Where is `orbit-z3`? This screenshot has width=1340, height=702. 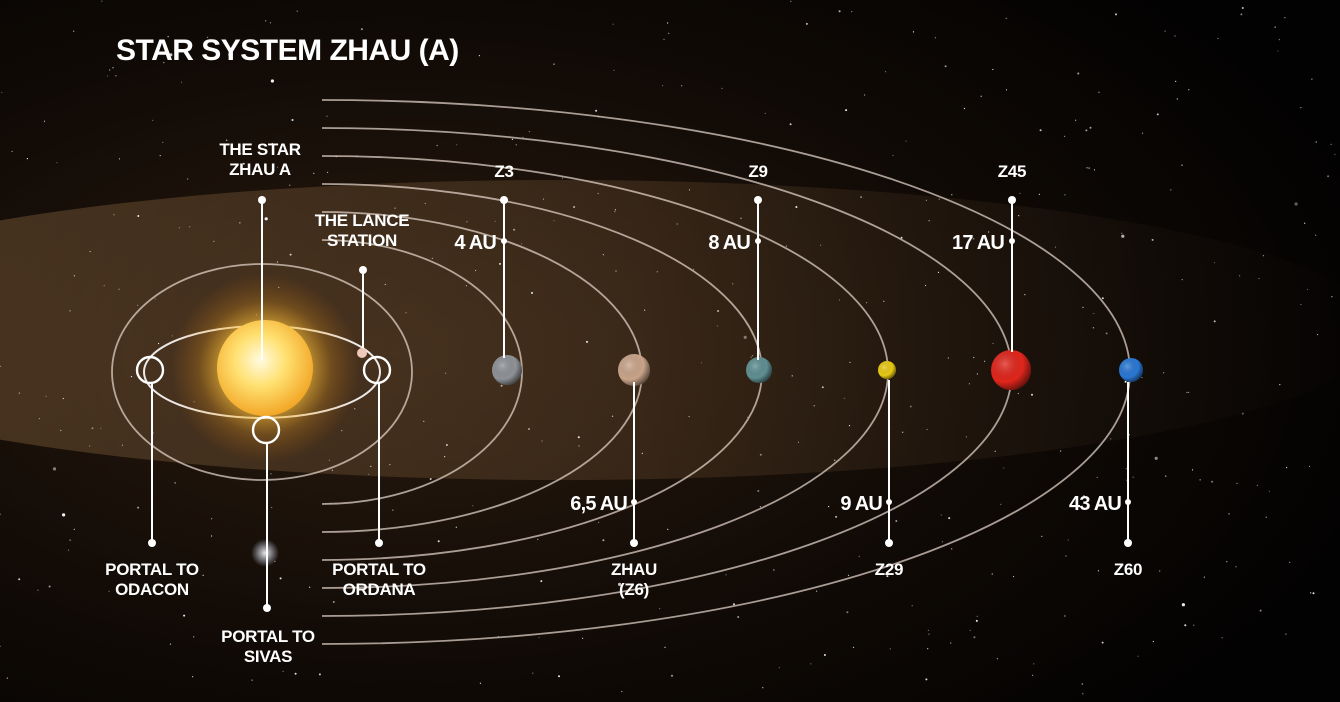
orbit-z3 is located at coordinates (422, 372).